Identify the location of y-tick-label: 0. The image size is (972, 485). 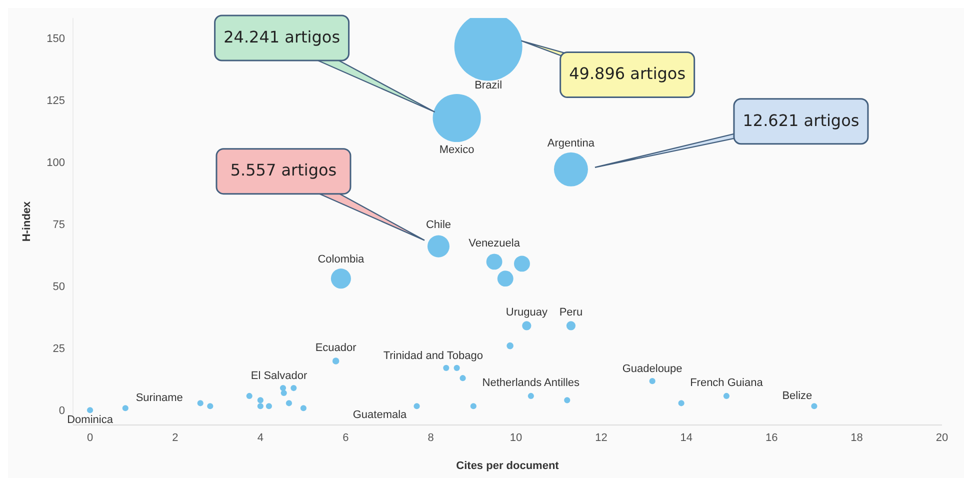
(61, 411).